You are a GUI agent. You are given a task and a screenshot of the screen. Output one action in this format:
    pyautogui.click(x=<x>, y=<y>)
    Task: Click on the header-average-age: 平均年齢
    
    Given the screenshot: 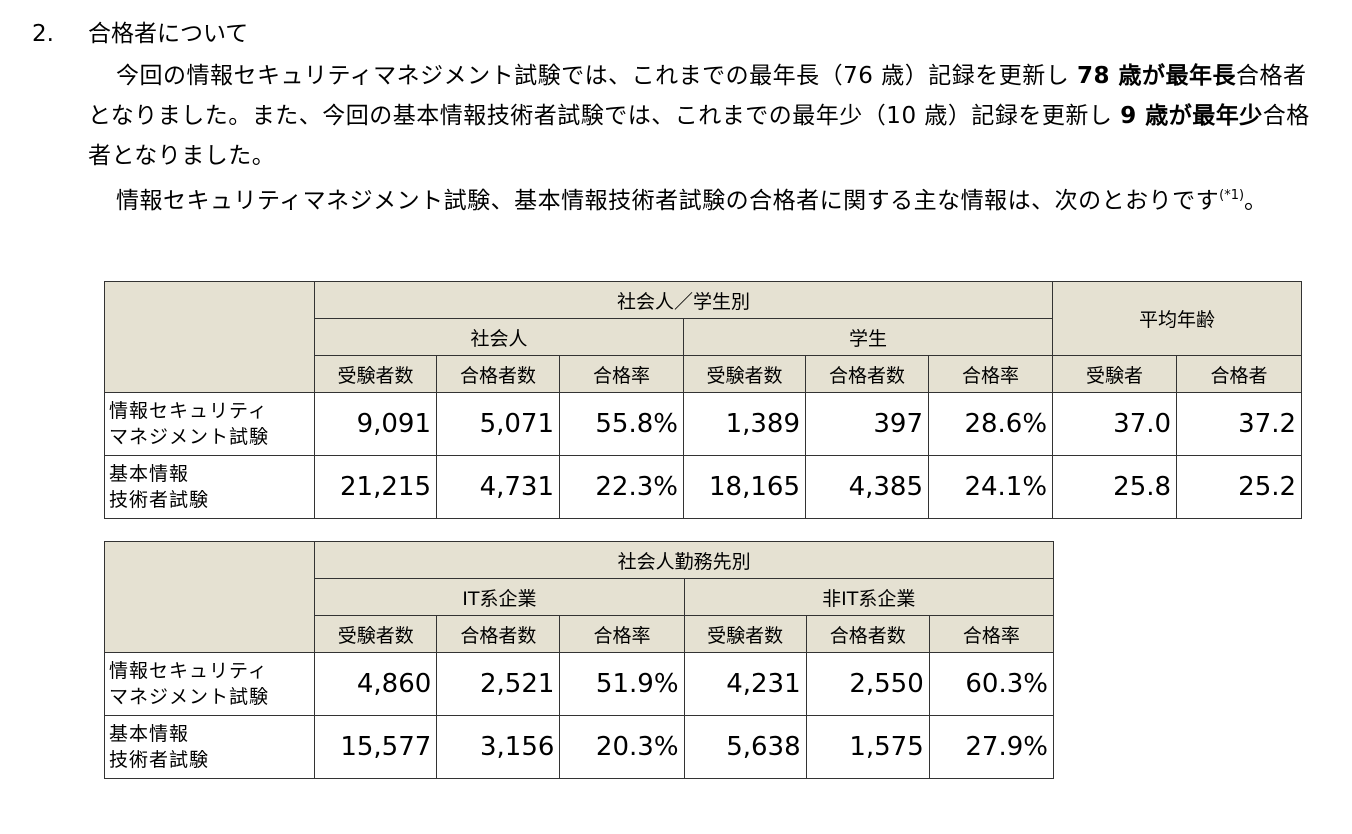 What is the action you would take?
    pyautogui.click(x=1177, y=318)
    